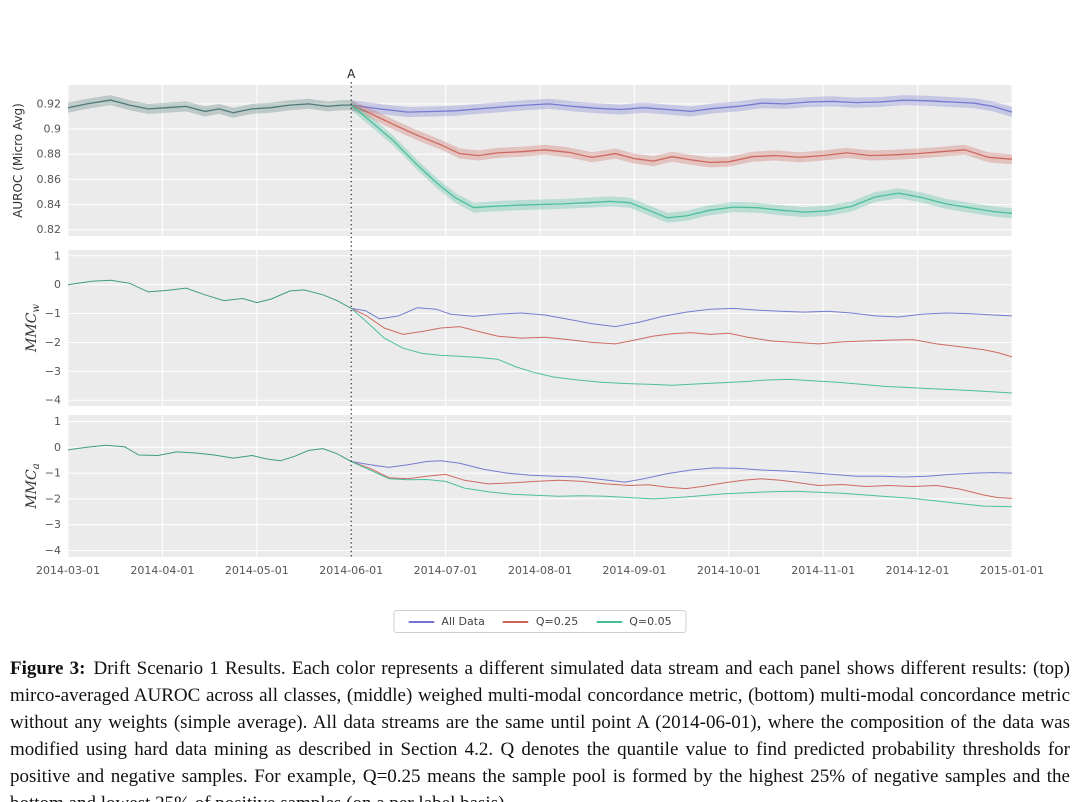  I want to click on x-tick-label: 2014-07-01, so click(446, 570).